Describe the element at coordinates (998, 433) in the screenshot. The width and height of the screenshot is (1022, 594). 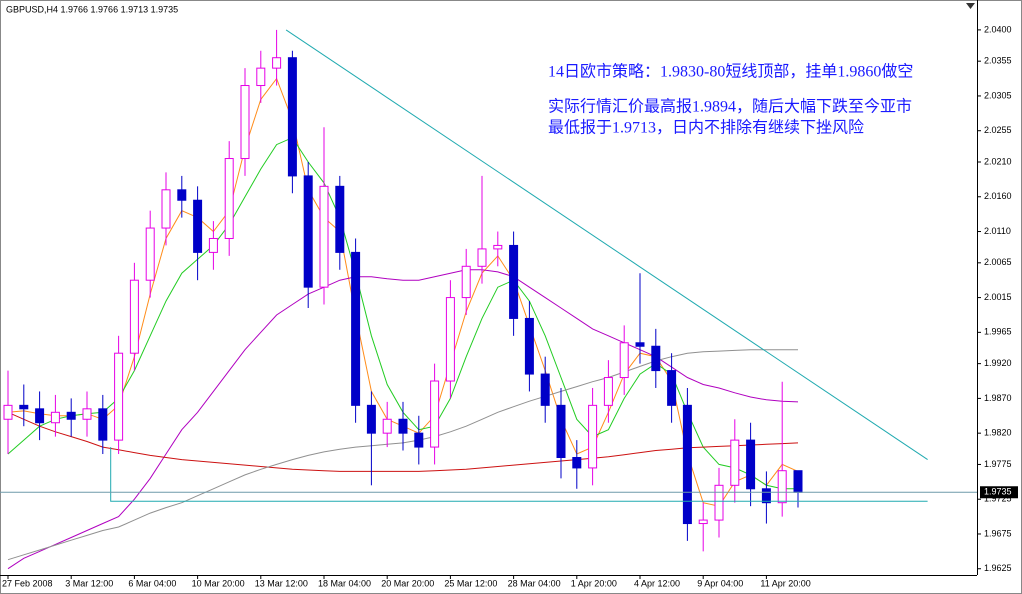
I see `y-tick-label: 1.9820` at that location.